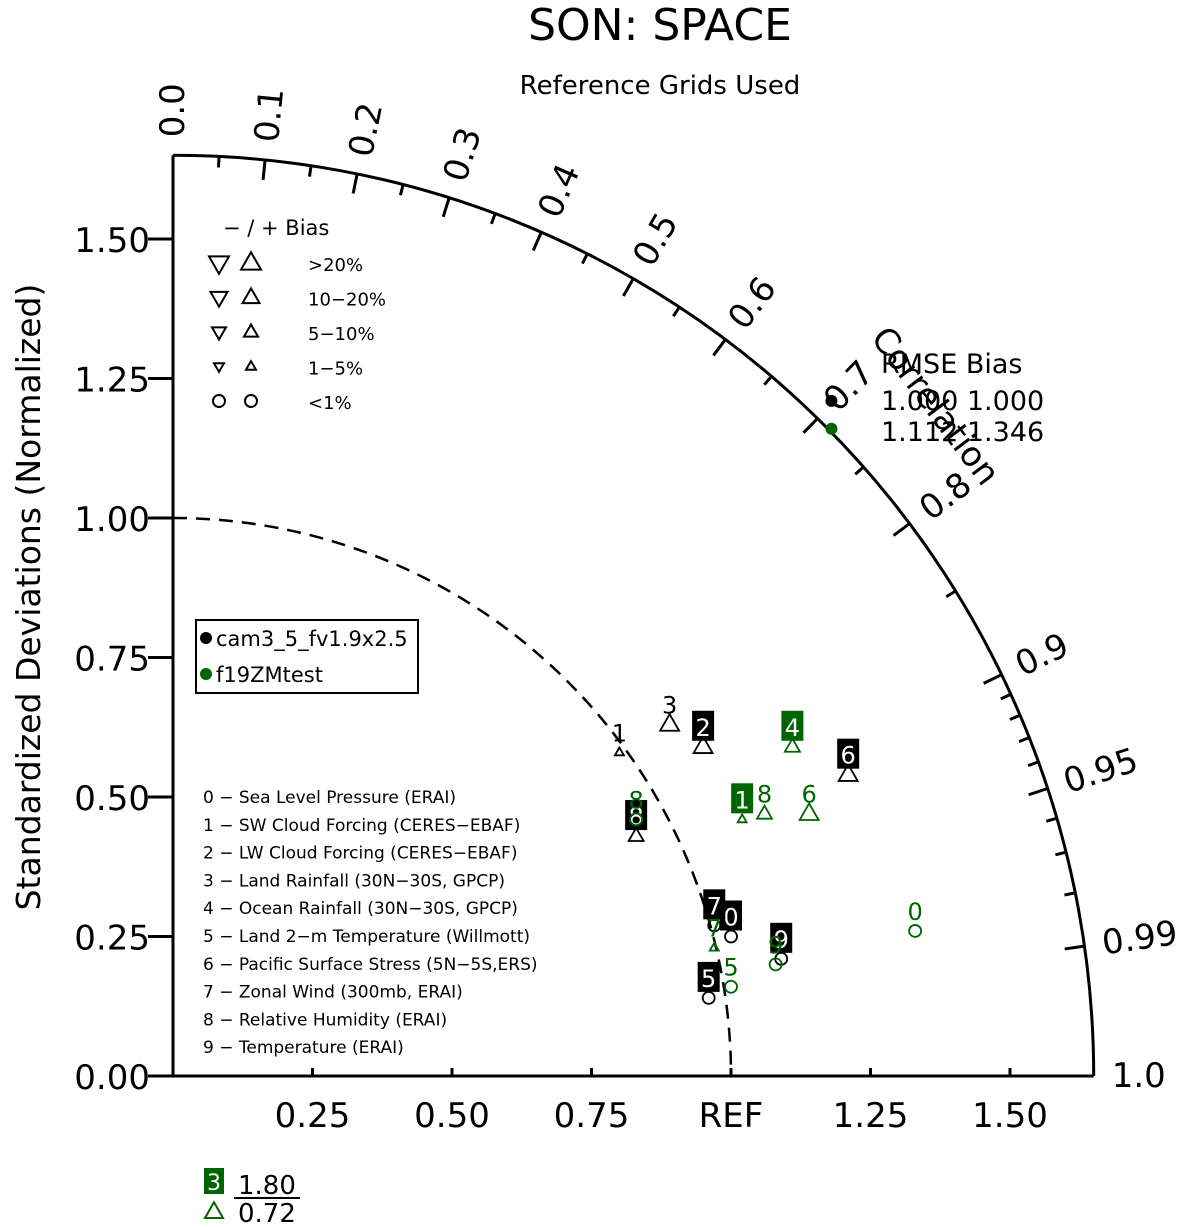 This screenshot has height=1227, width=1179. What do you see at coordinates (370, 965) in the screenshot?
I see `variable-list-item: 6 − Pacific Surface Stress (5N−5S,ERS)` at bounding box center [370, 965].